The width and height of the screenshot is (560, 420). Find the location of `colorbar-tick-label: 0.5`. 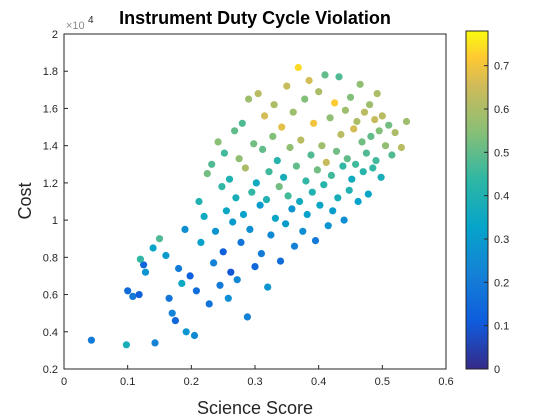

colorbar-tick-label: 0.5 is located at coordinates (501, 153).